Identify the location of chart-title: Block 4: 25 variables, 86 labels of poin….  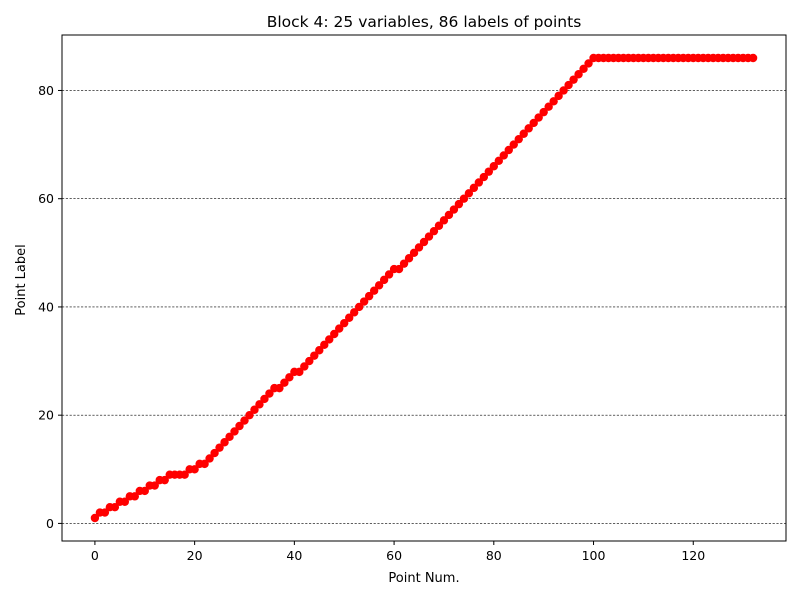
(424, 22).